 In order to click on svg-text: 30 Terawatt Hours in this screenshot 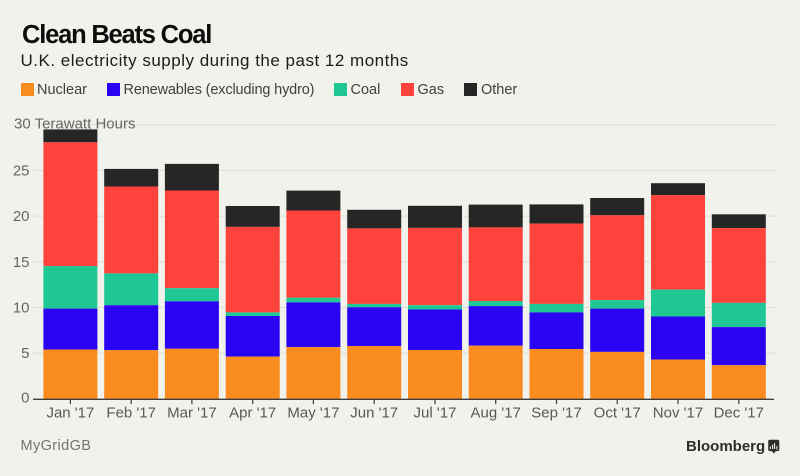, I will do `click(74, 123)`.